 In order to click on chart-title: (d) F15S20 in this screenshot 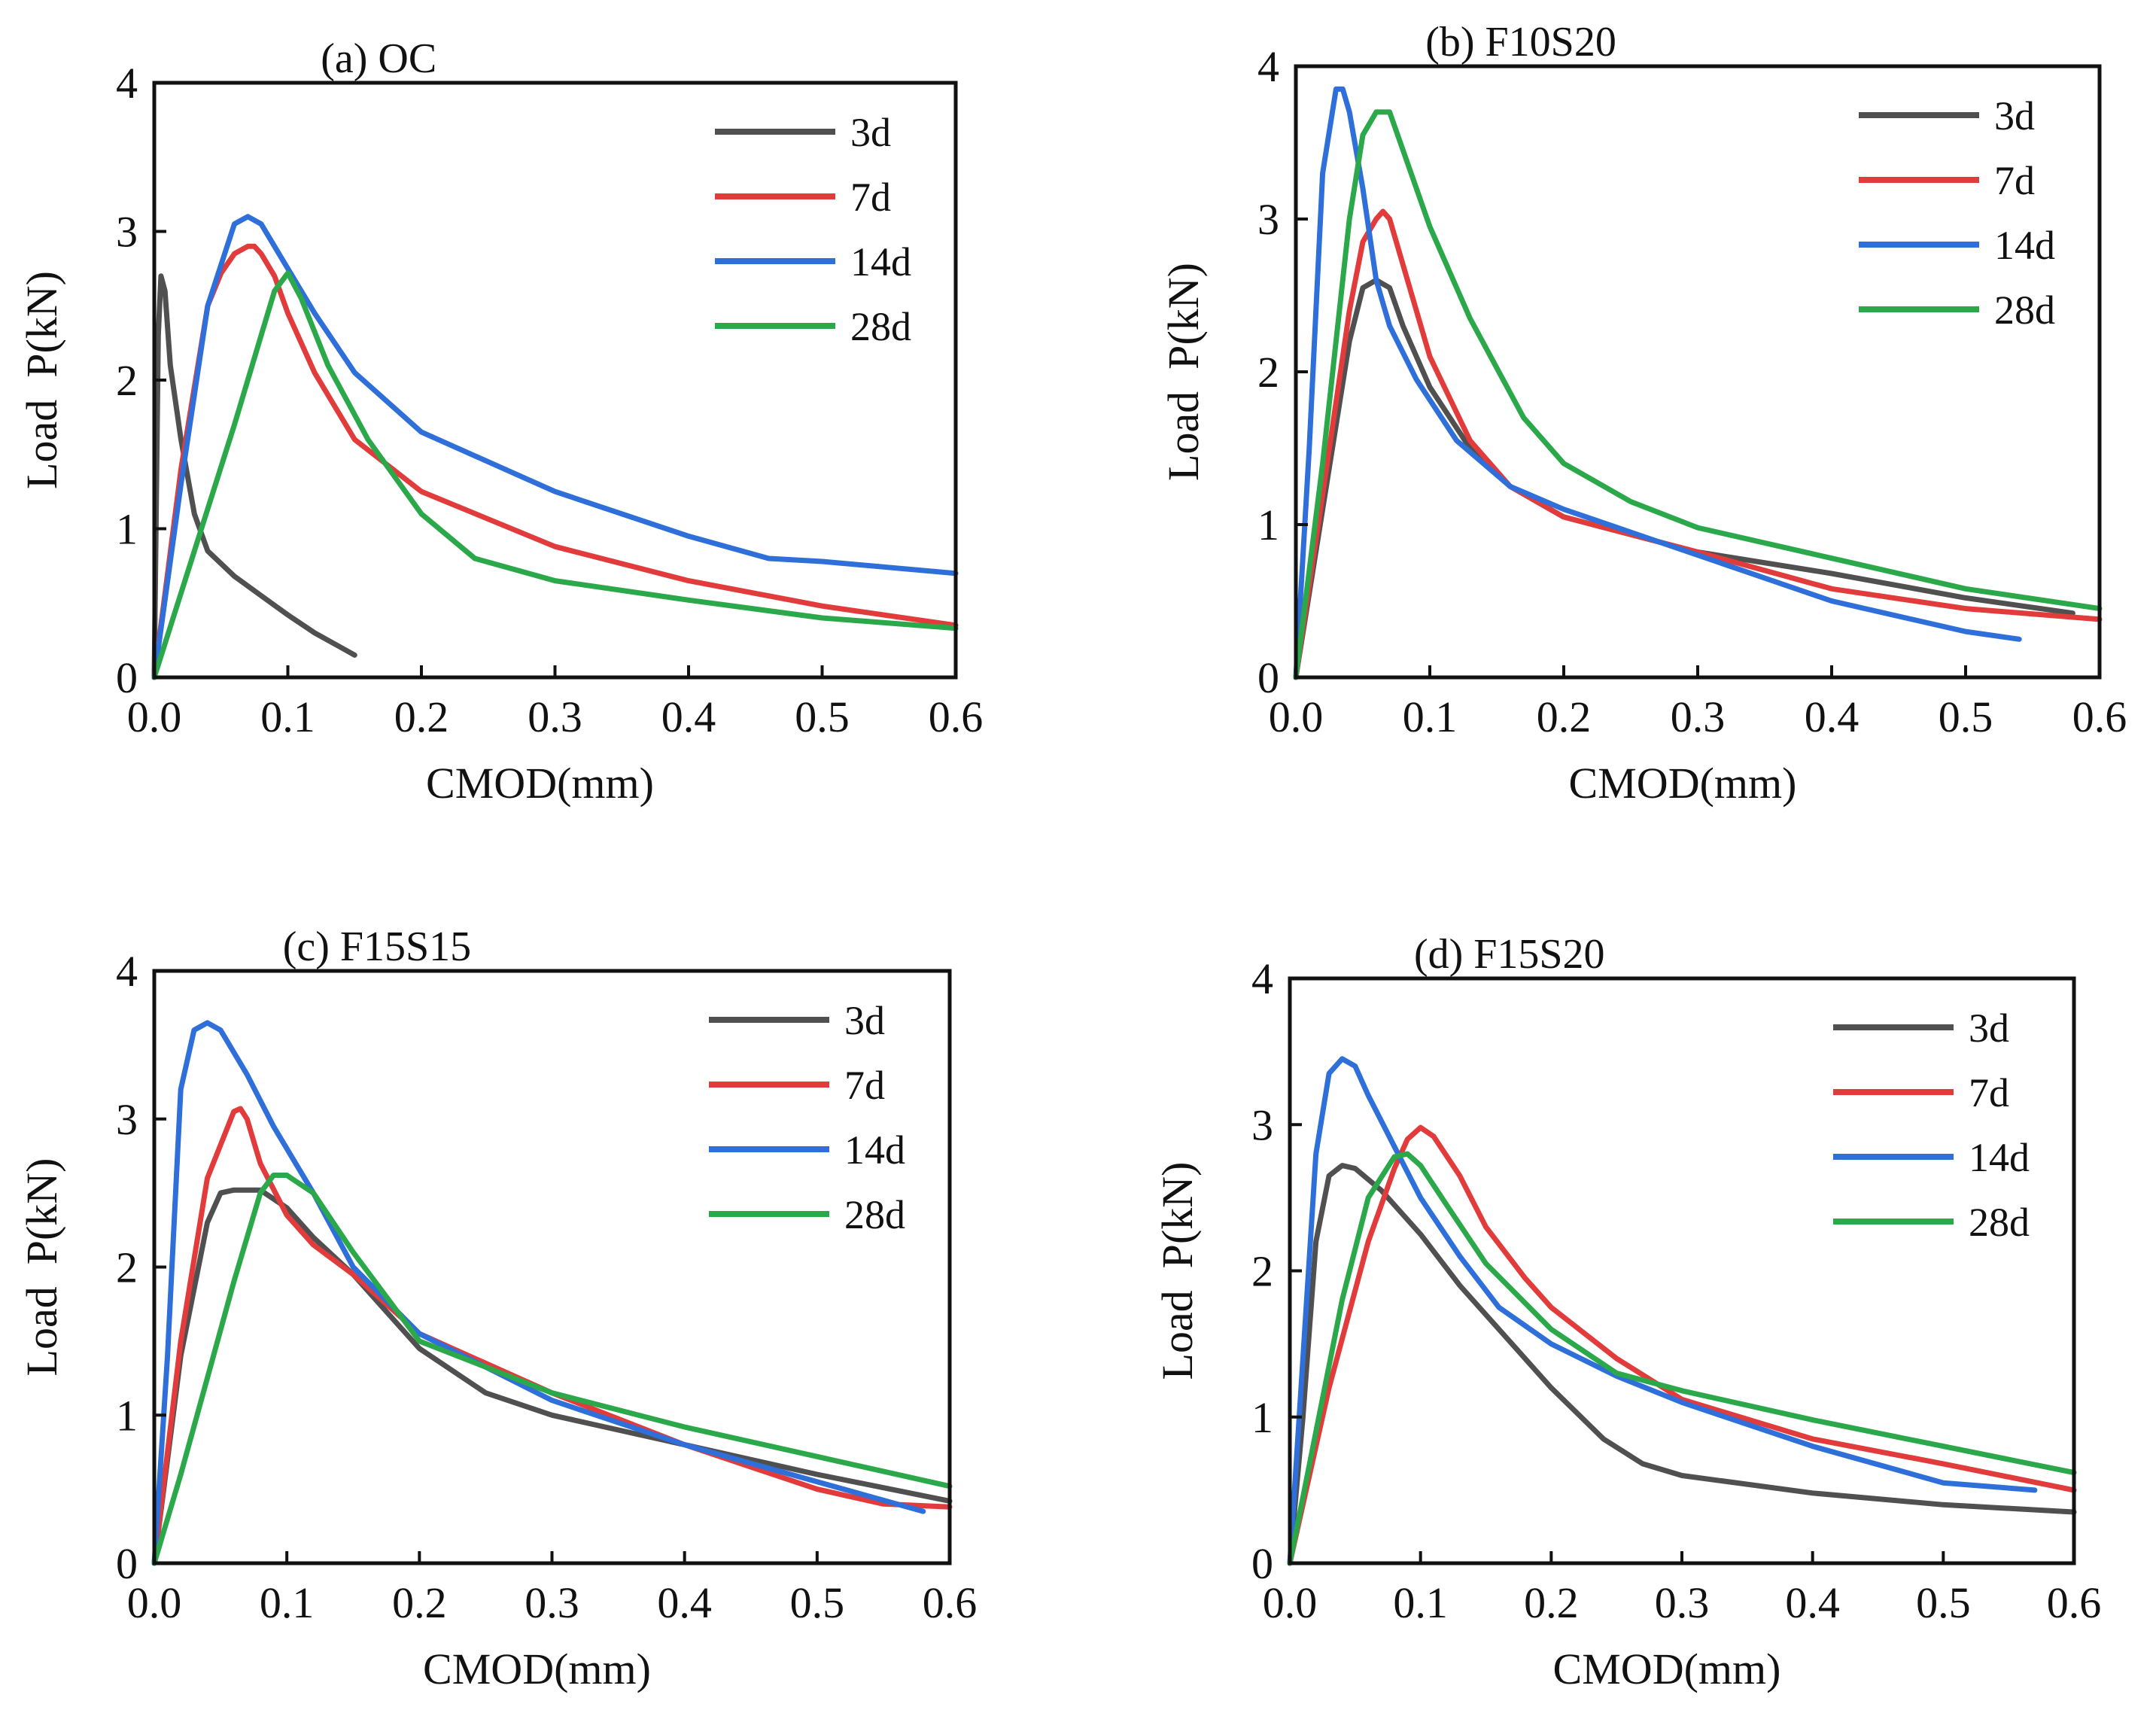, I will do `click(1509, 955)`.